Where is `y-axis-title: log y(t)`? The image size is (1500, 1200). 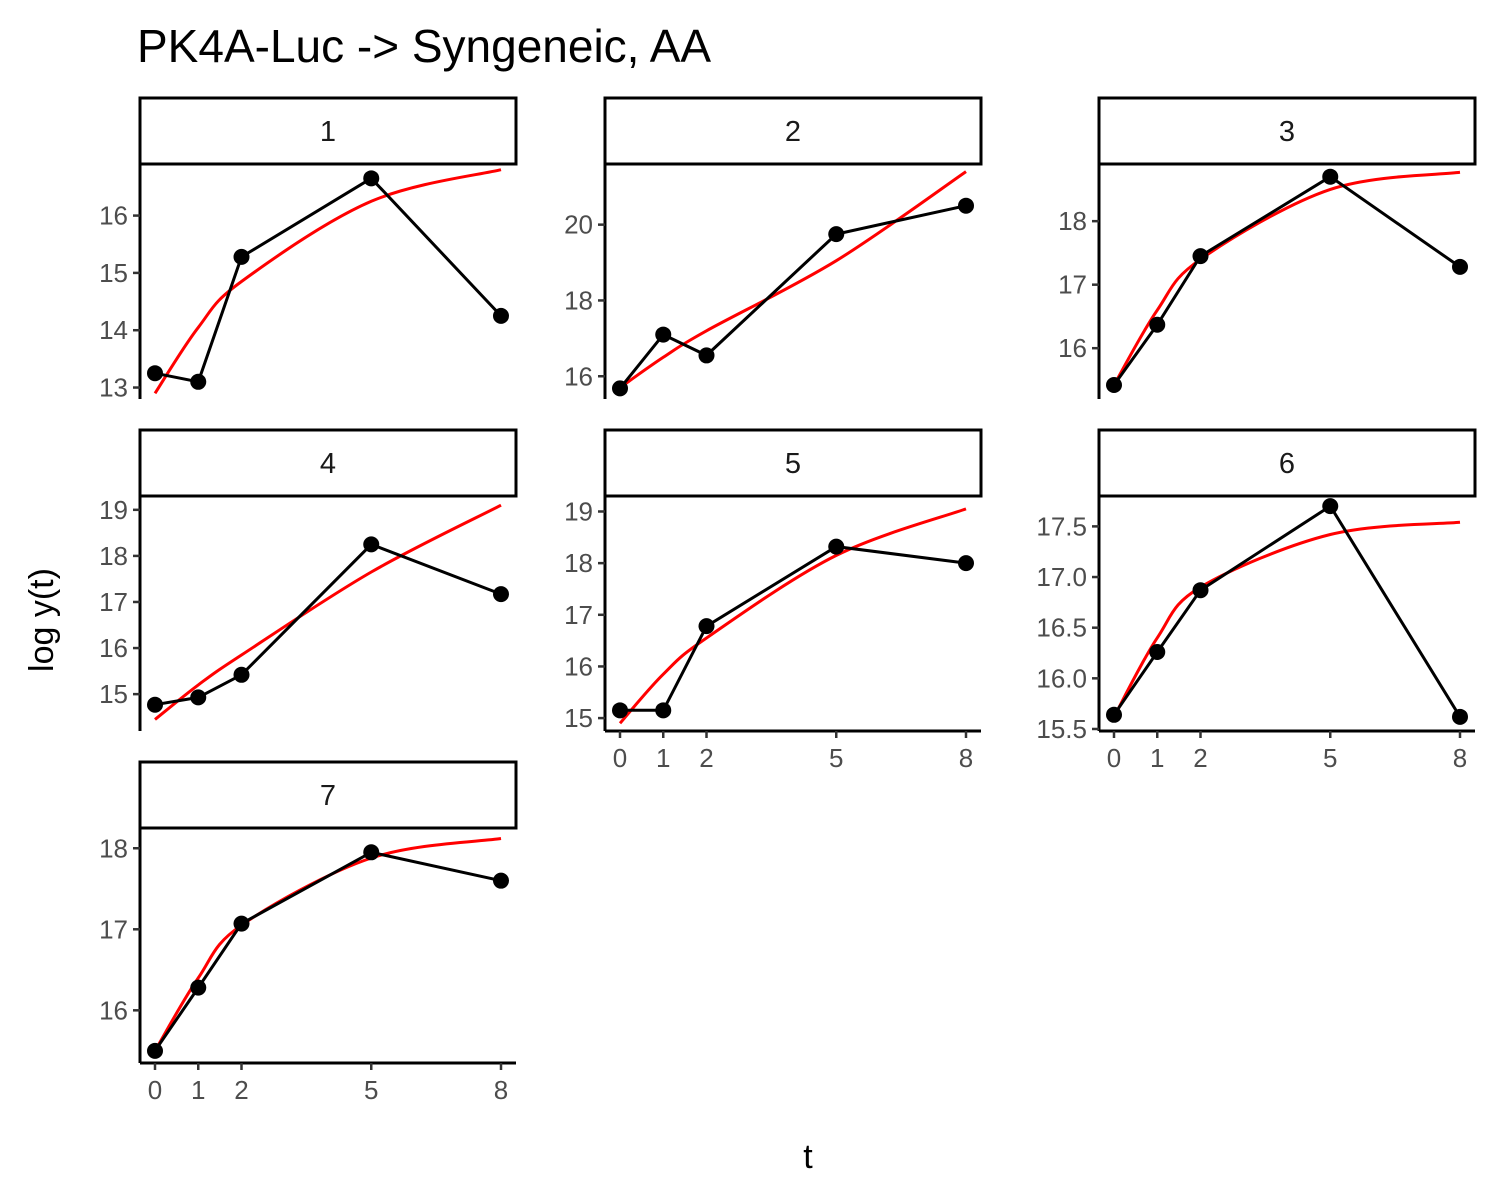
y-axis-title: log y(t) is located at coordinates (42, 620).